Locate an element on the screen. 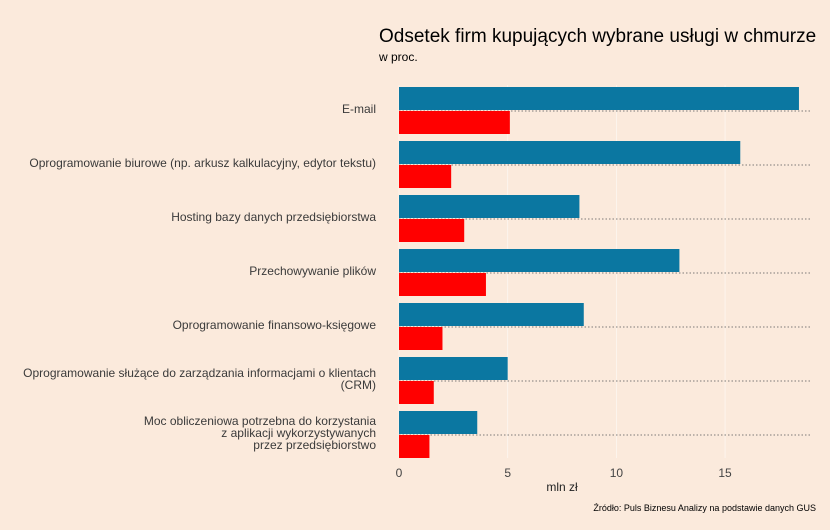 This screenshot has height=530, width=830. x-tick-label: 0 is located at coordinates (399, 473).